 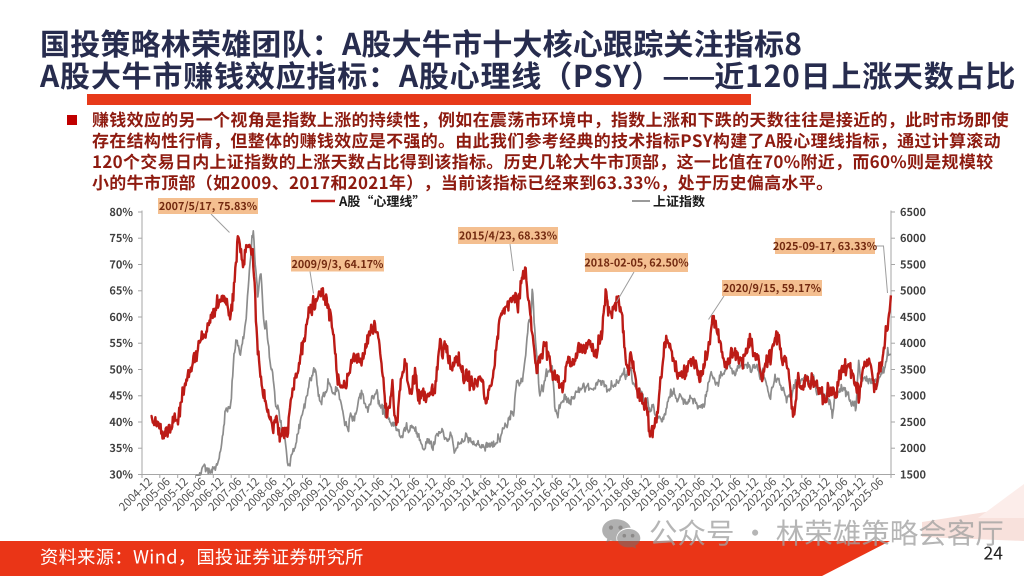 What do you see at coordinates (913, 317) in the screenshot?
I see `svg-text: 4500` at bounding box center [913, 317].